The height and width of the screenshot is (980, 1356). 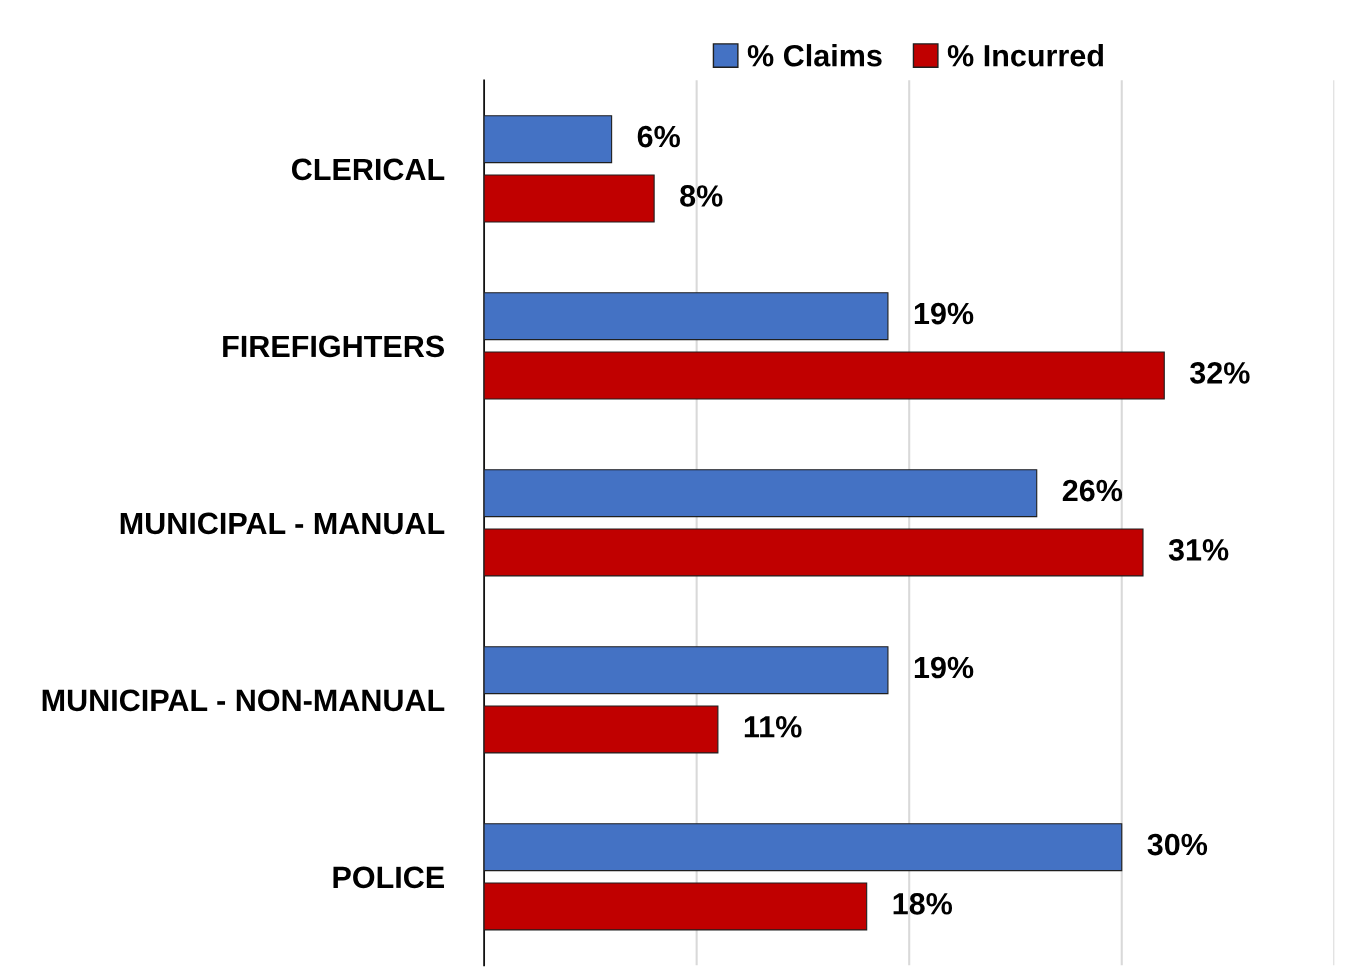 I want to click on data-label: 8%, so click(x=701, y=196).